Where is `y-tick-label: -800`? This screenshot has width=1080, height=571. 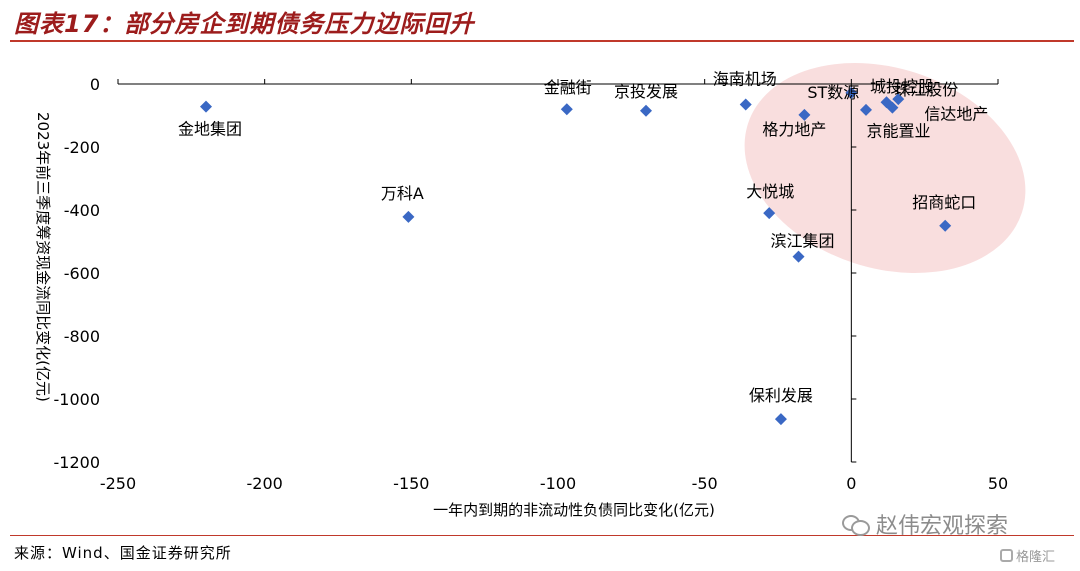
y-tick-label: -800 is located at coordinates (82, 336).